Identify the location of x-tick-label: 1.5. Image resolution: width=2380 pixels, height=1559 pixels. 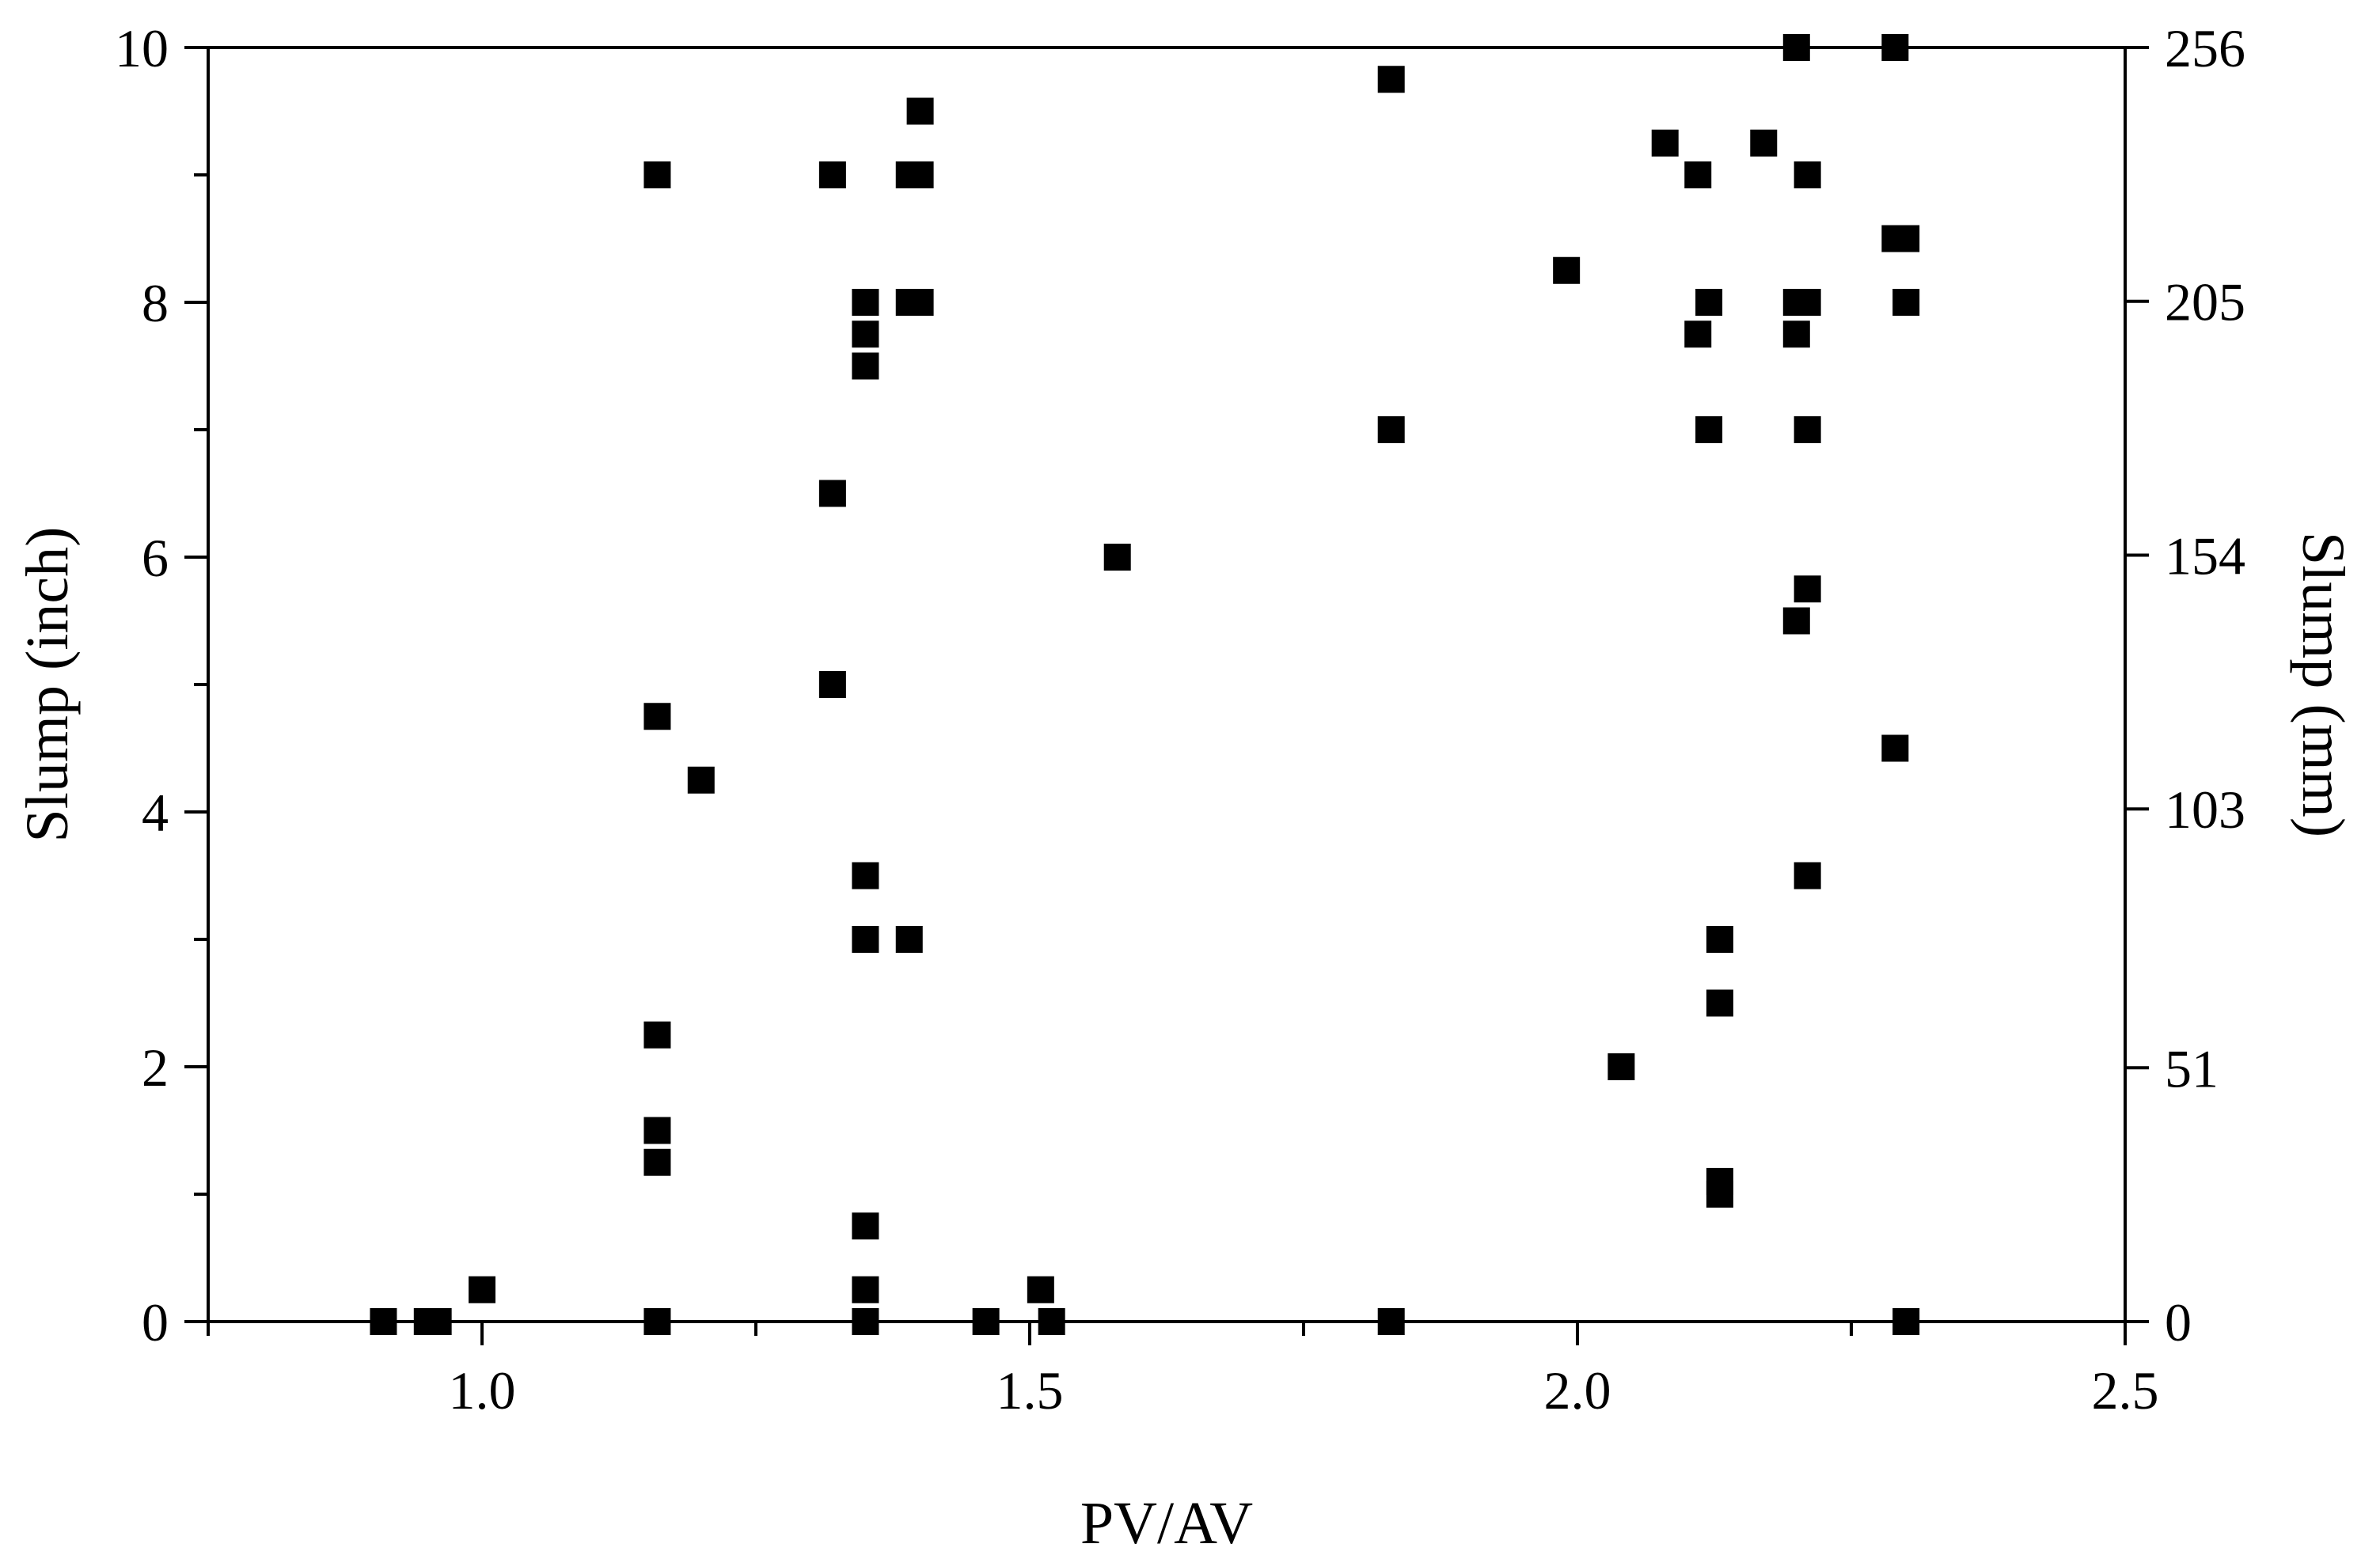
(1030, 1390).